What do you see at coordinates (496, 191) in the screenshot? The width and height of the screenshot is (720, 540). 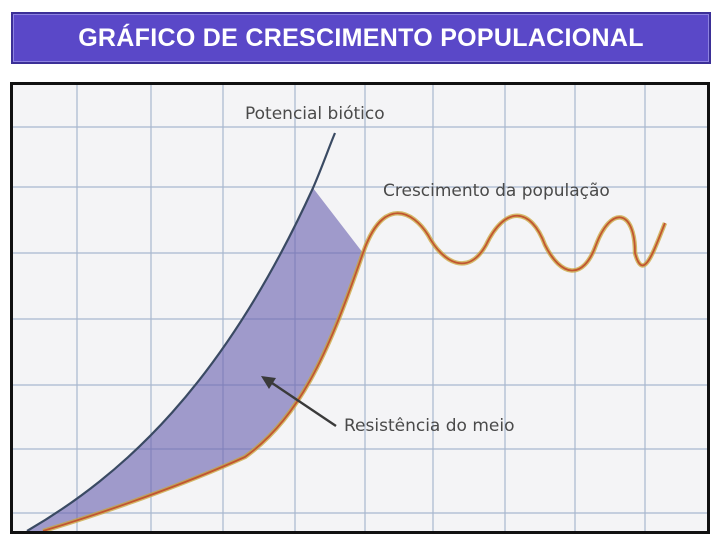 I see `population-growth-label: Crescimento da população` at bounding box center [496, 191].